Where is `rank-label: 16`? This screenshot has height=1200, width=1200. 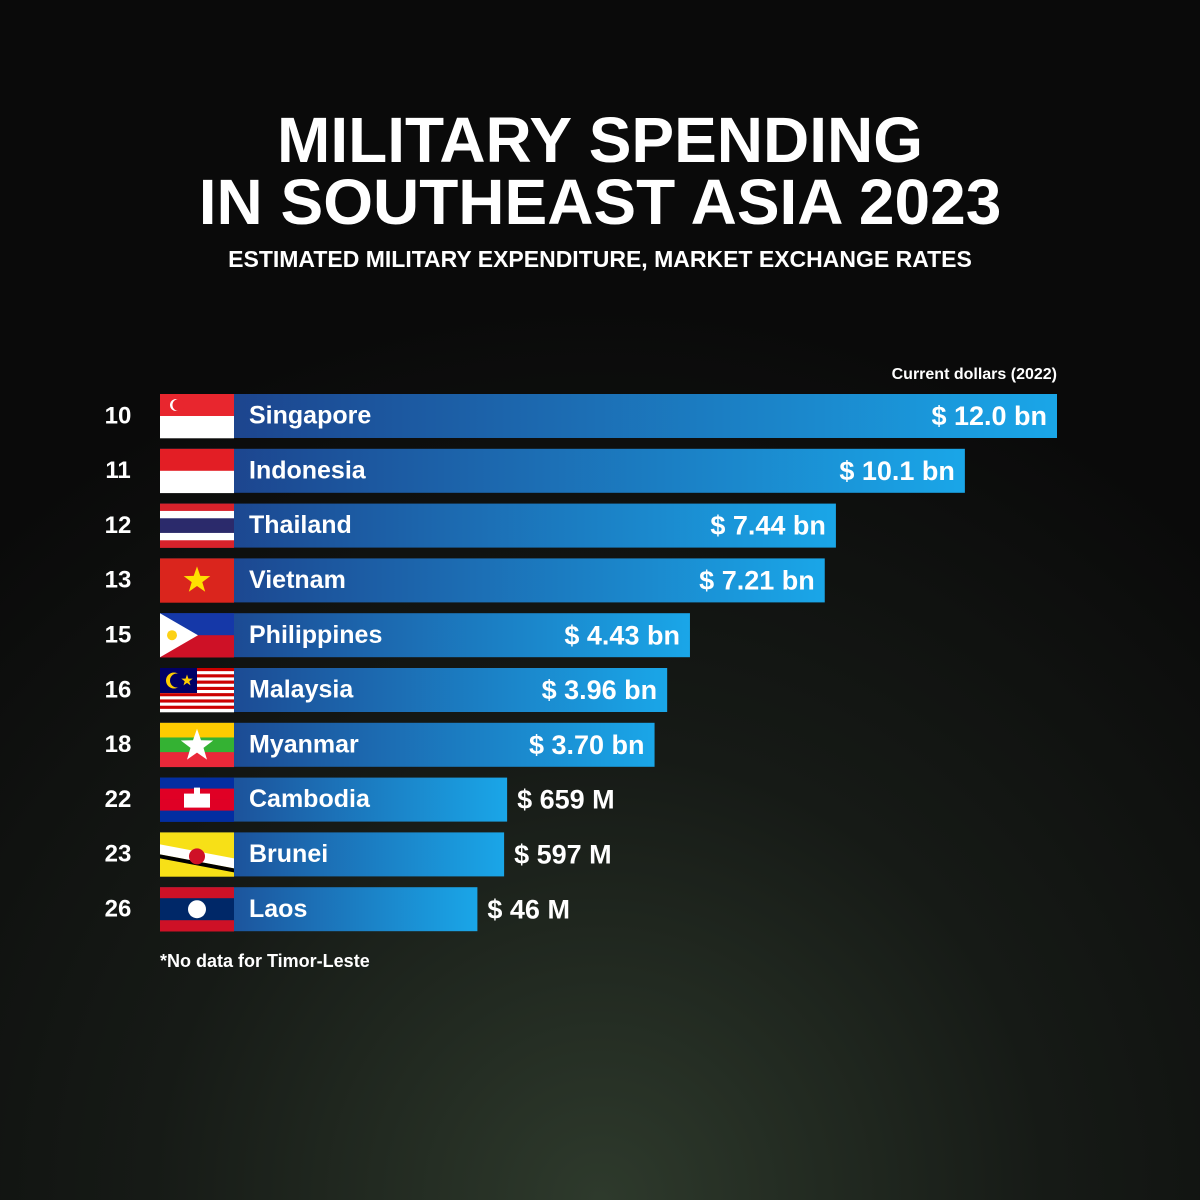
rank-label: 16 is located at coordinates (118, 689).